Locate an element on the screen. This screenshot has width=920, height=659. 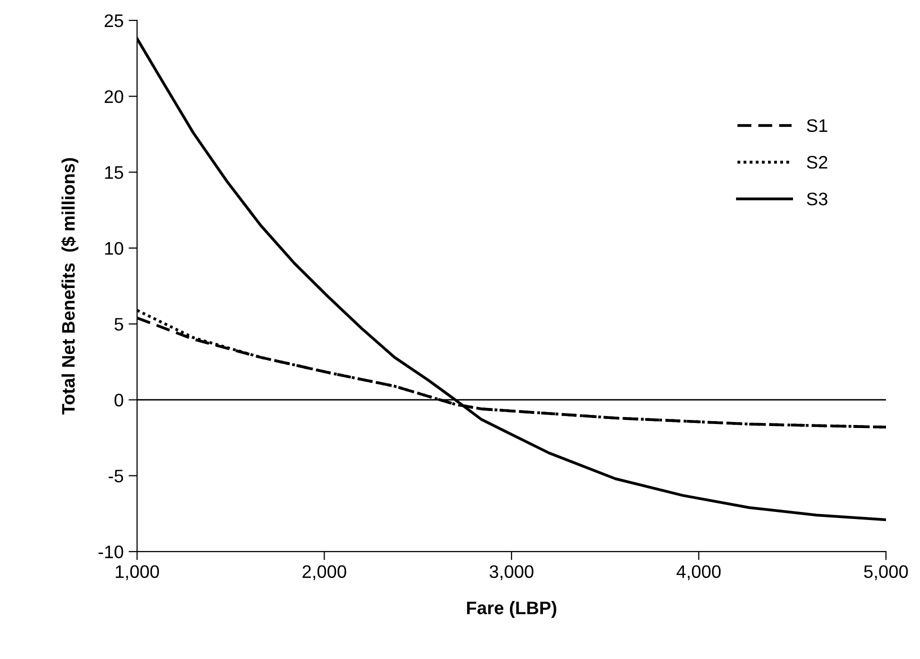
x-tick-label: 3,000 is located at coordinates (512, 572).